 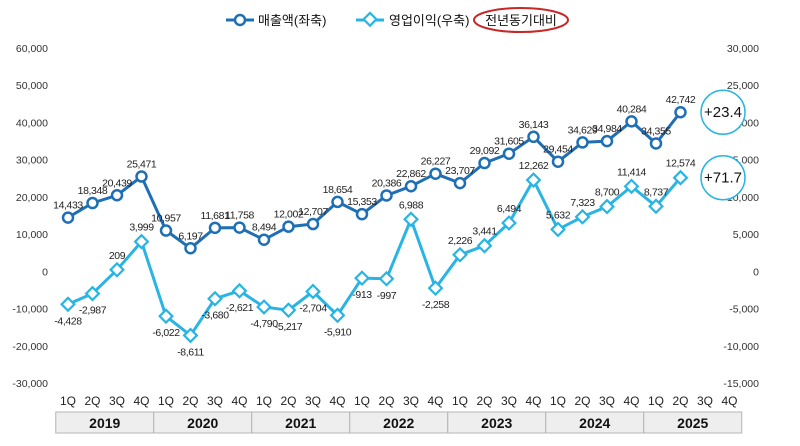 I want to click on profit-data-label: 209, so click(x=117, y=256).